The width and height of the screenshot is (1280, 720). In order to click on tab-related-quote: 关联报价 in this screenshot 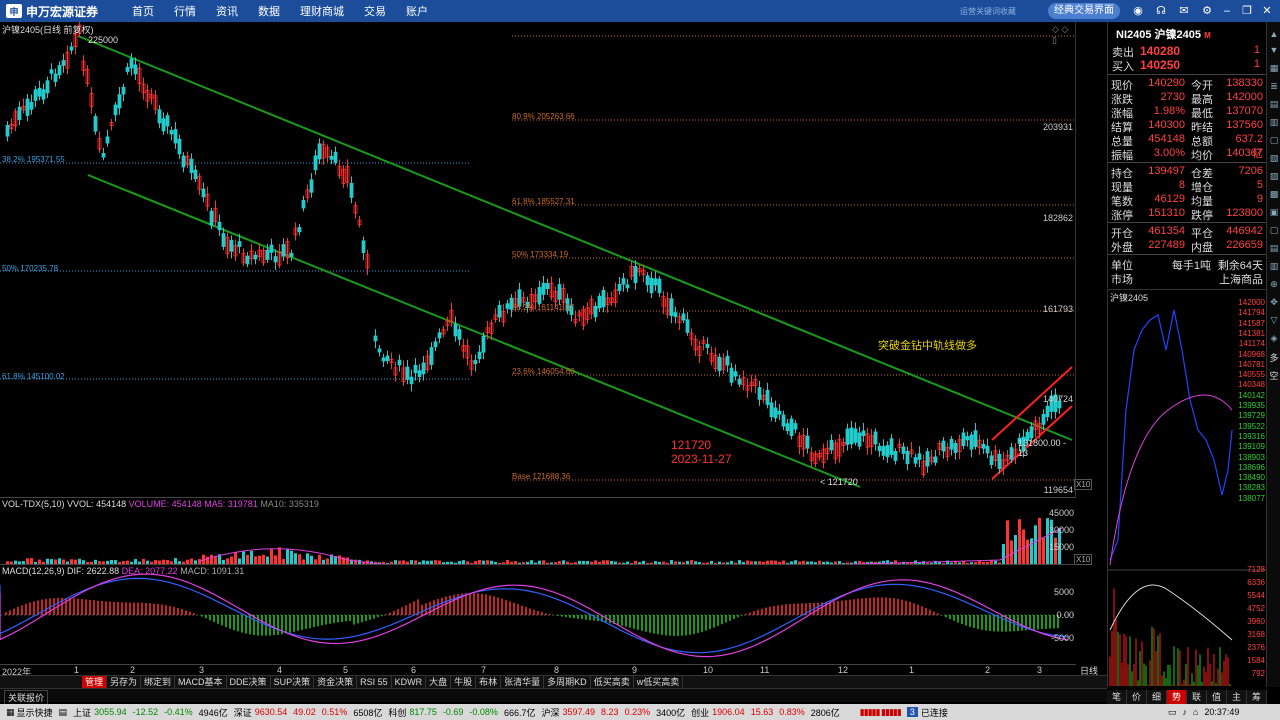, I will do `click(26, 697)`.